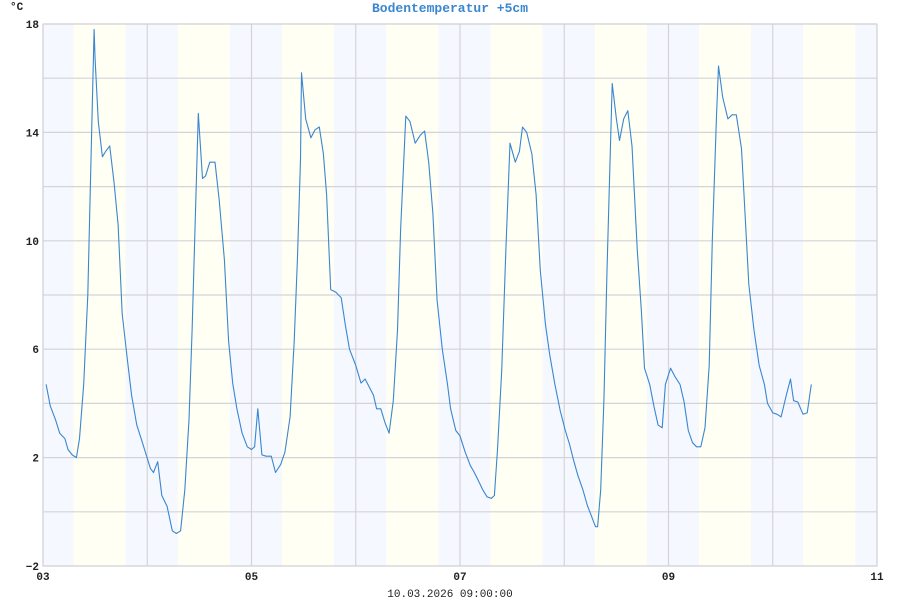 The image size is (900, 600). Describe the element at coordinates (43, 578) in the screenshot. I see `x-tick-label: 03` at that location.